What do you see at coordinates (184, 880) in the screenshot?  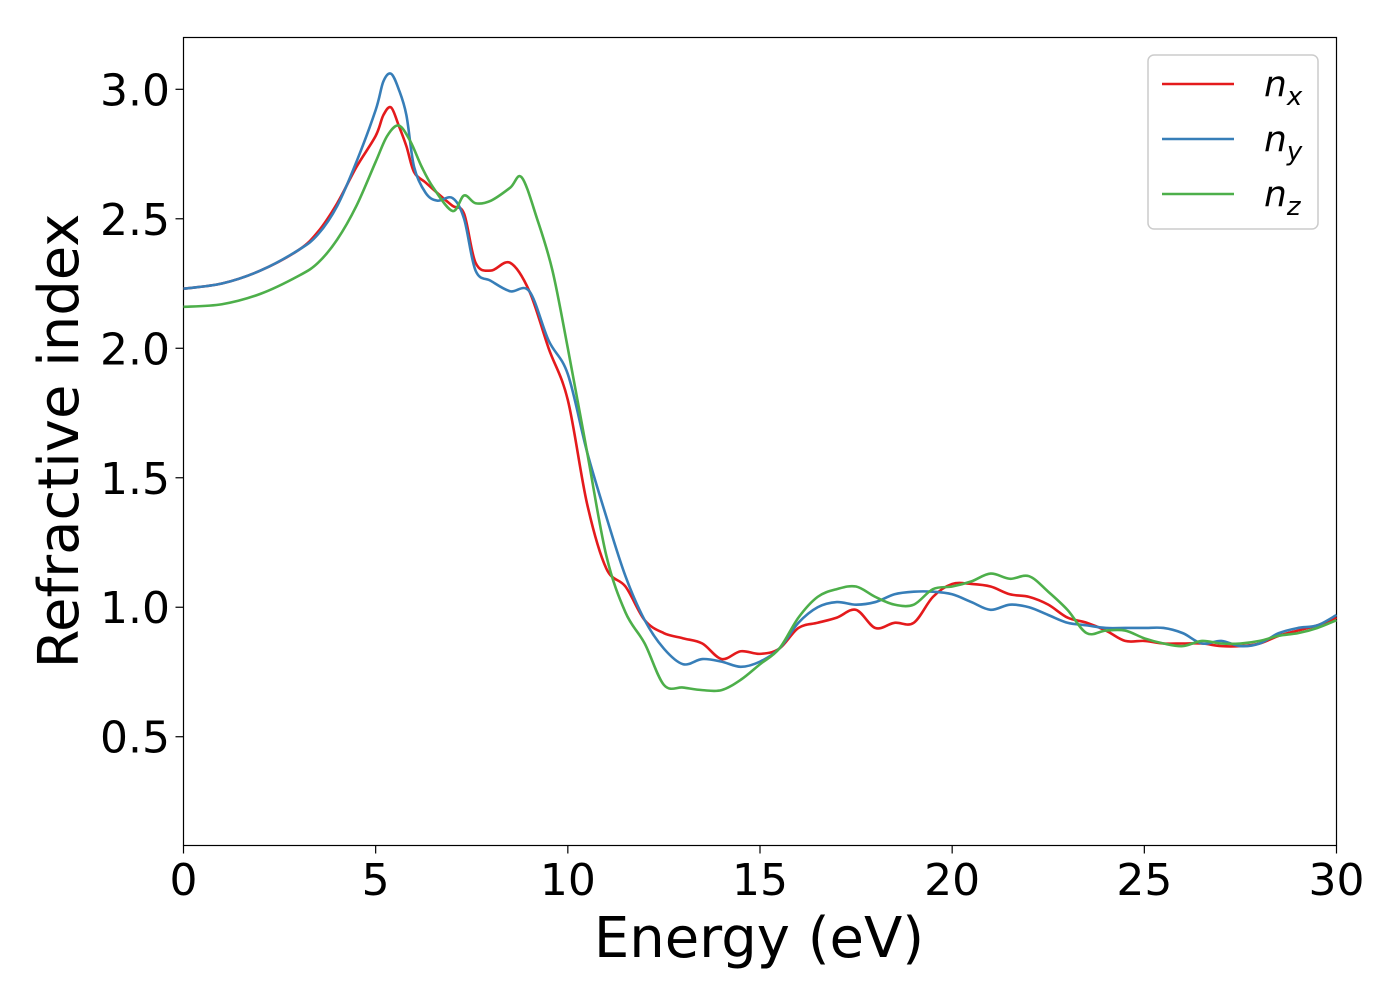 I see `x-tick-label: 0` at bounding box center [184, 880].